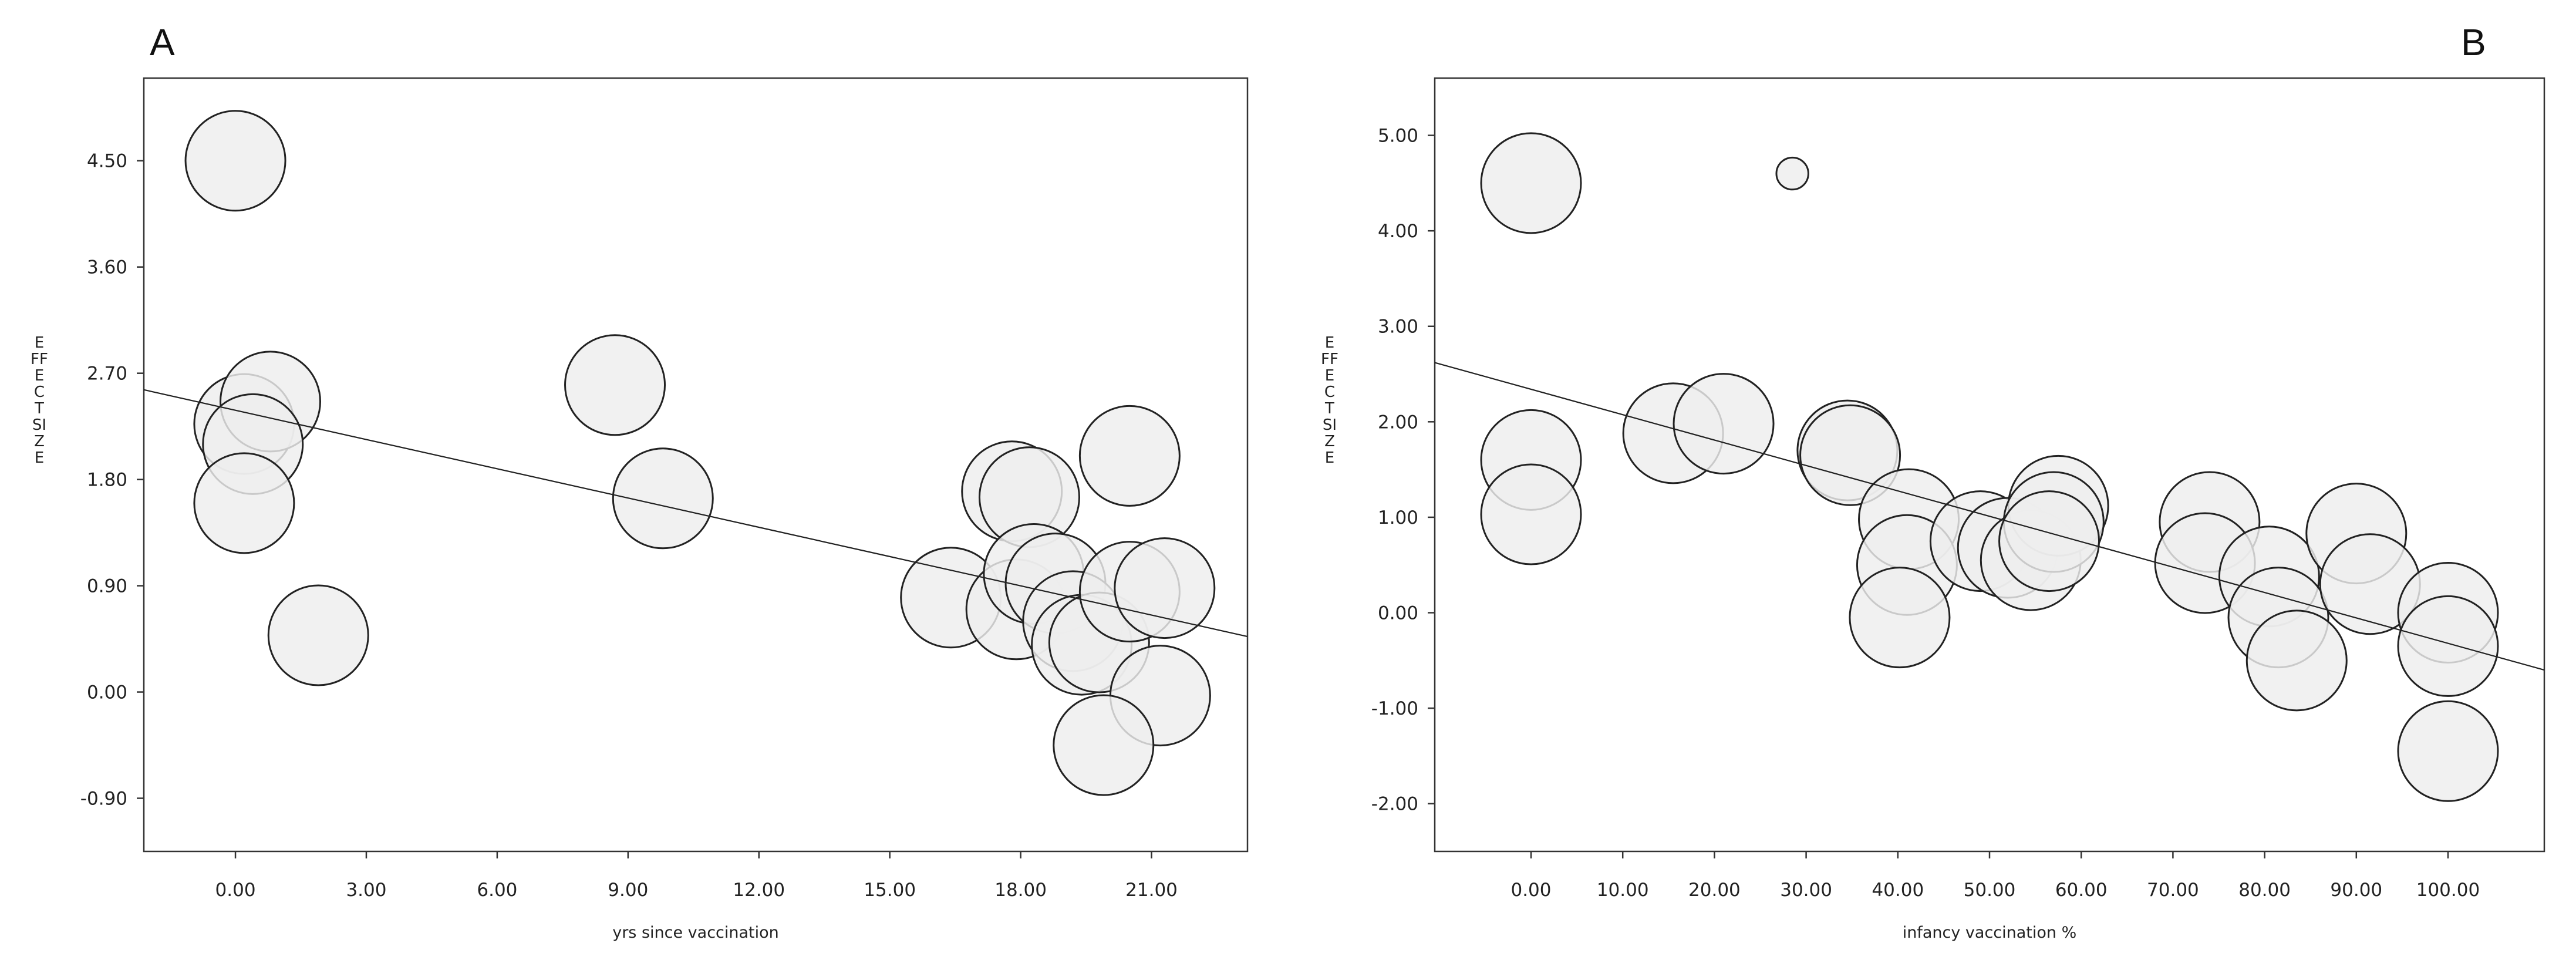  I want to click on x-tick-label: 60.00, so click(2081, 890).